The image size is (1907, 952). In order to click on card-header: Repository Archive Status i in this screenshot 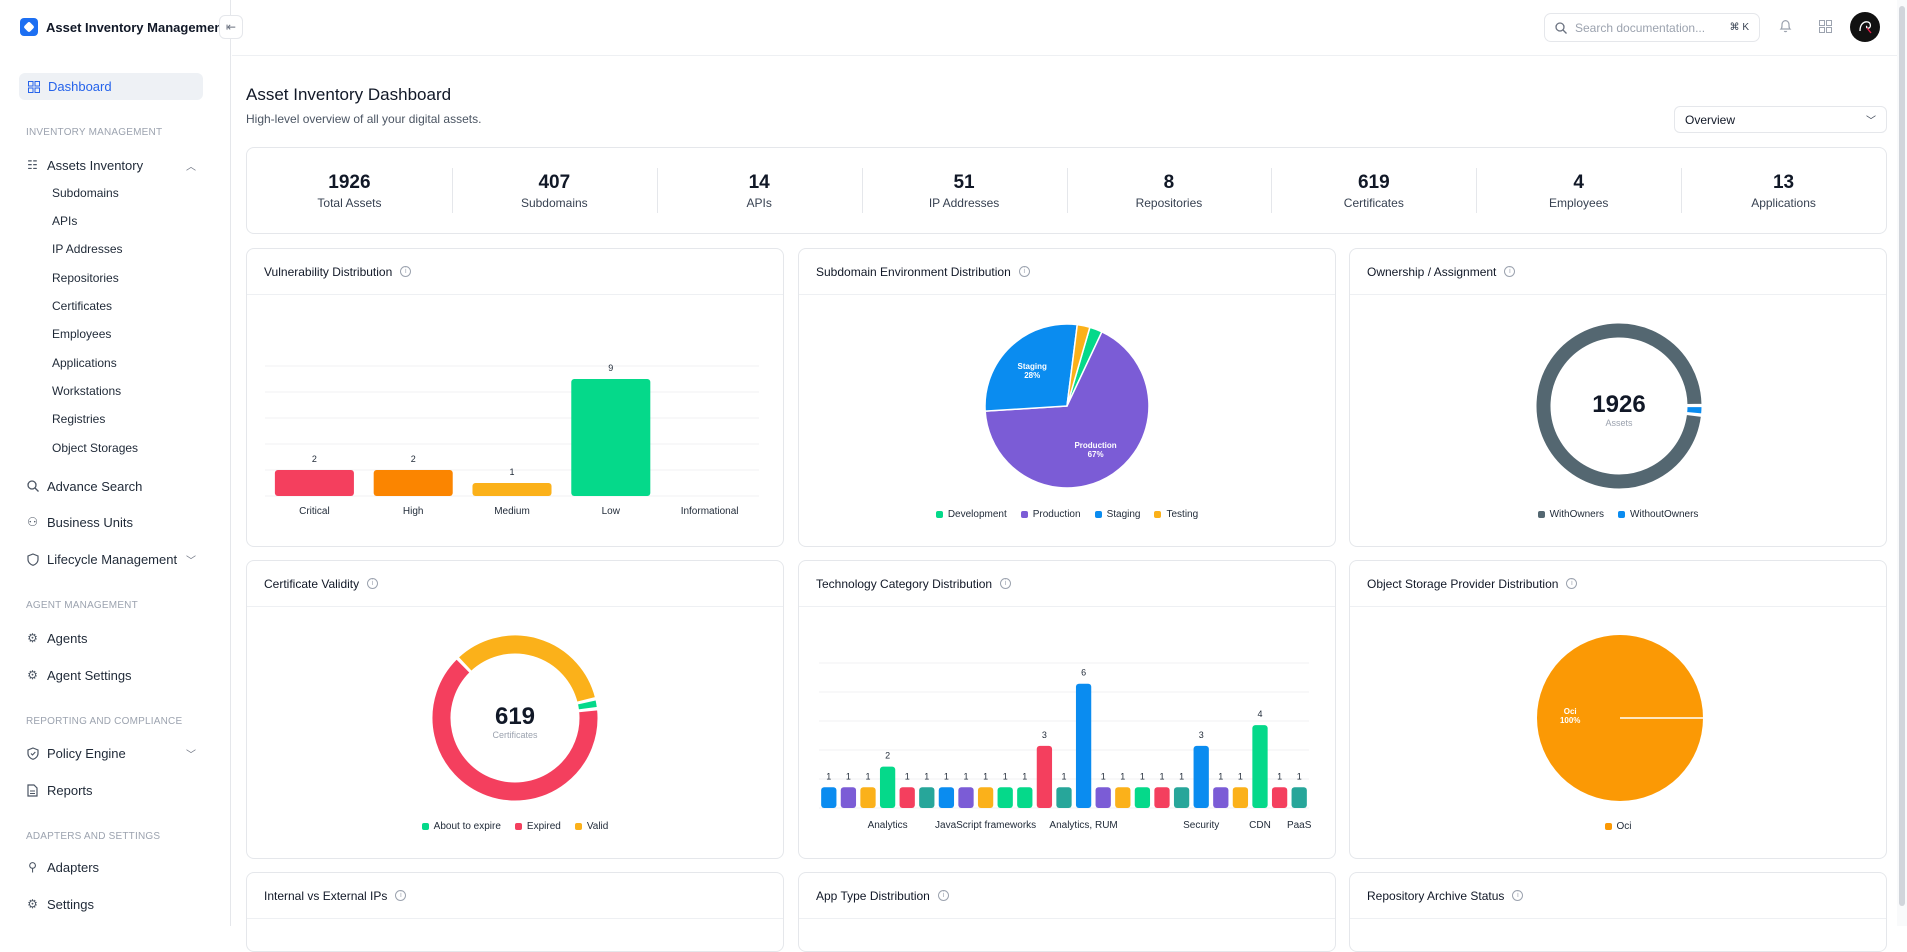, I will do `click(1618, 896)`.